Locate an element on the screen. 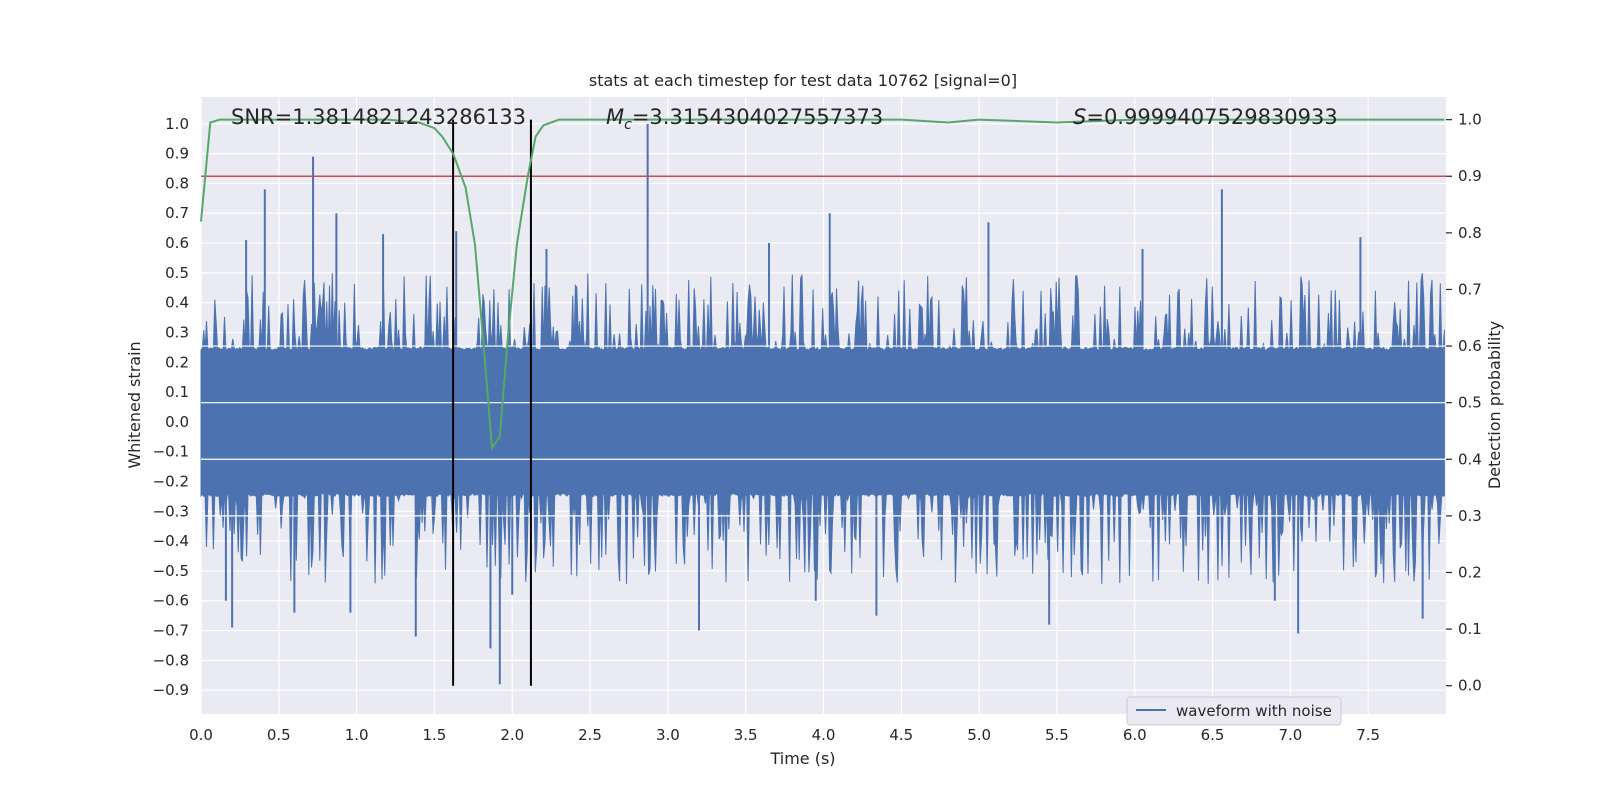 The width and height of the screenshot is (1600, 800). x-tick-label: 3.0 is located at coordinates (668, 735).